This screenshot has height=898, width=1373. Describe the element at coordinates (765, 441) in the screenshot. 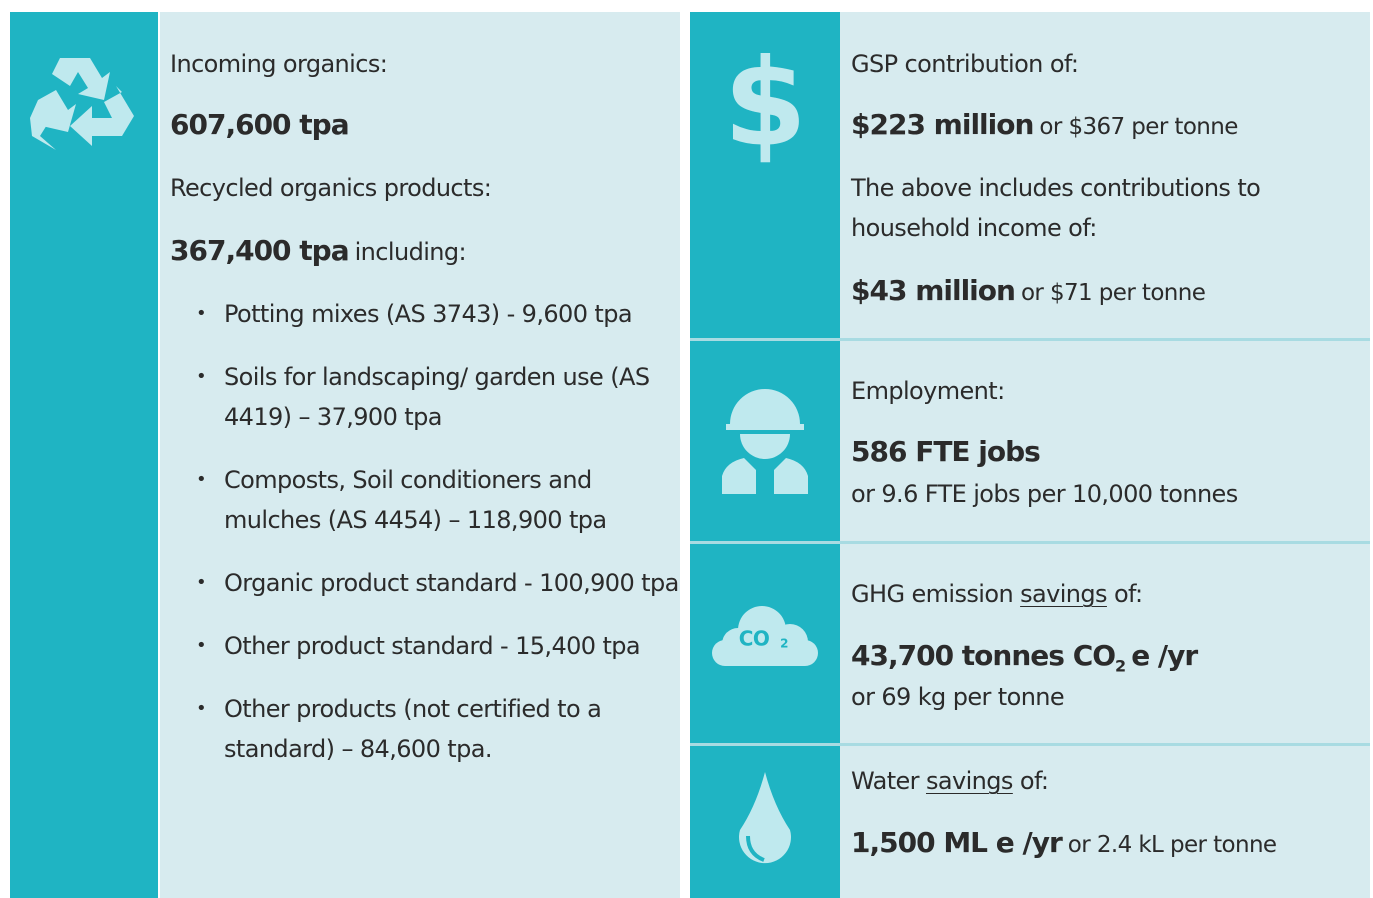

I see `worker-icon` at that location.